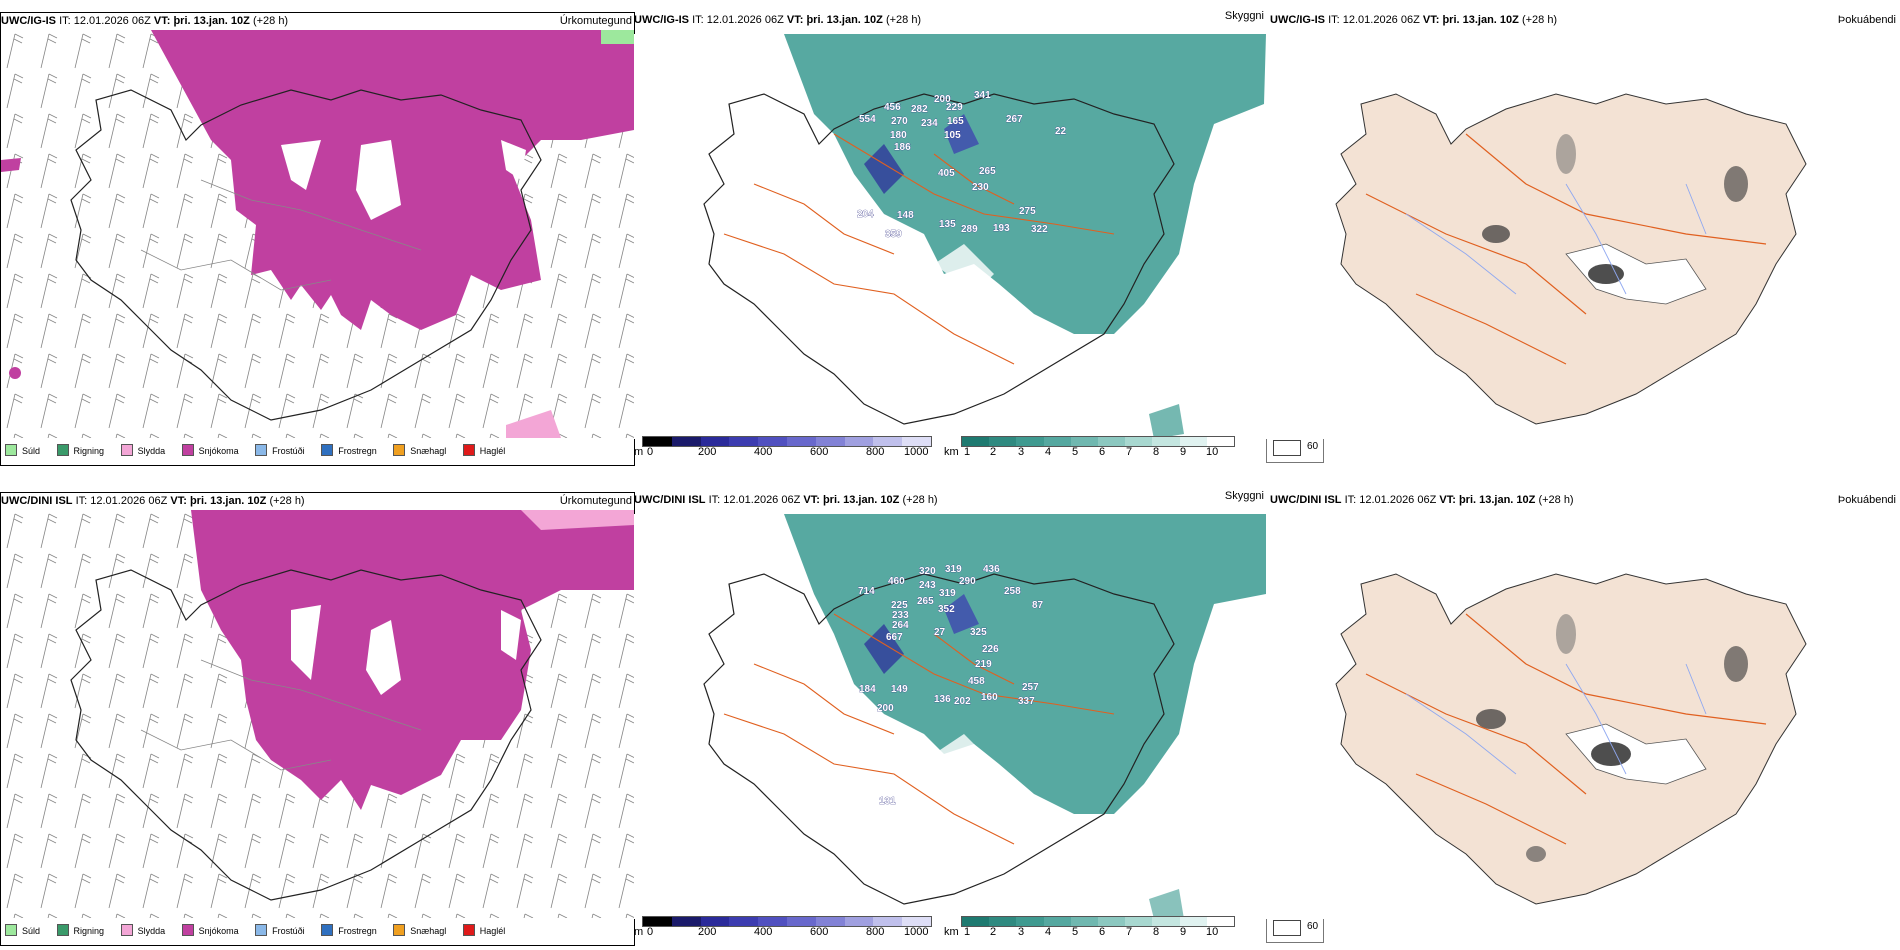 The height and width of the screenshot is (950, 1900). I want to click on snow-depth-label: 337, so click(1026, 701).